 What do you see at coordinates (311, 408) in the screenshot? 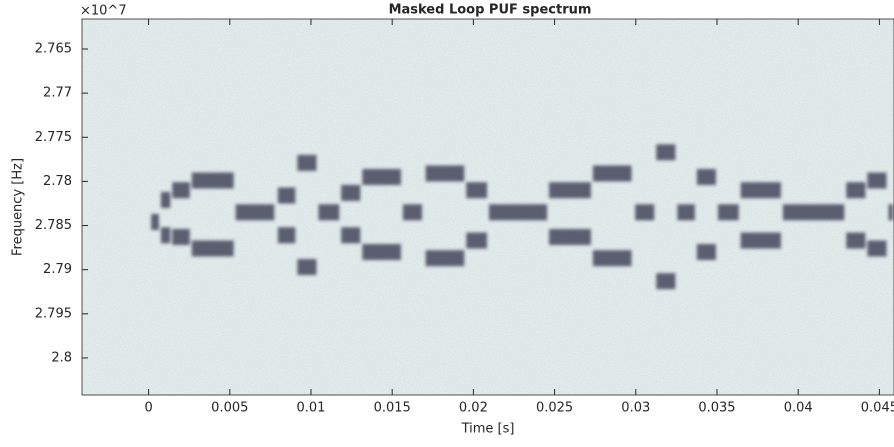
I see `x-tick-label: 0.01` at bounding box center [311, 408].